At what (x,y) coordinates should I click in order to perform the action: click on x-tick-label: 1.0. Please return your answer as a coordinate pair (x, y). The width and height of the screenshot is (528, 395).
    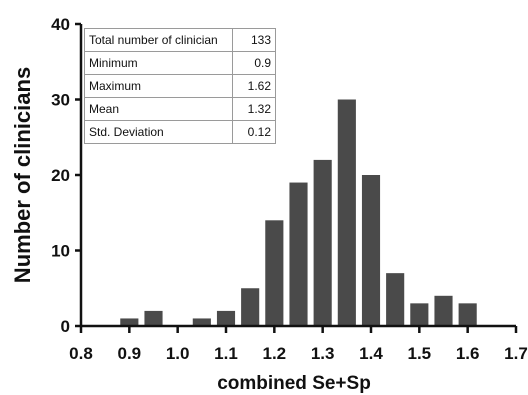
    Looking at the image, I should click on (178, 353).